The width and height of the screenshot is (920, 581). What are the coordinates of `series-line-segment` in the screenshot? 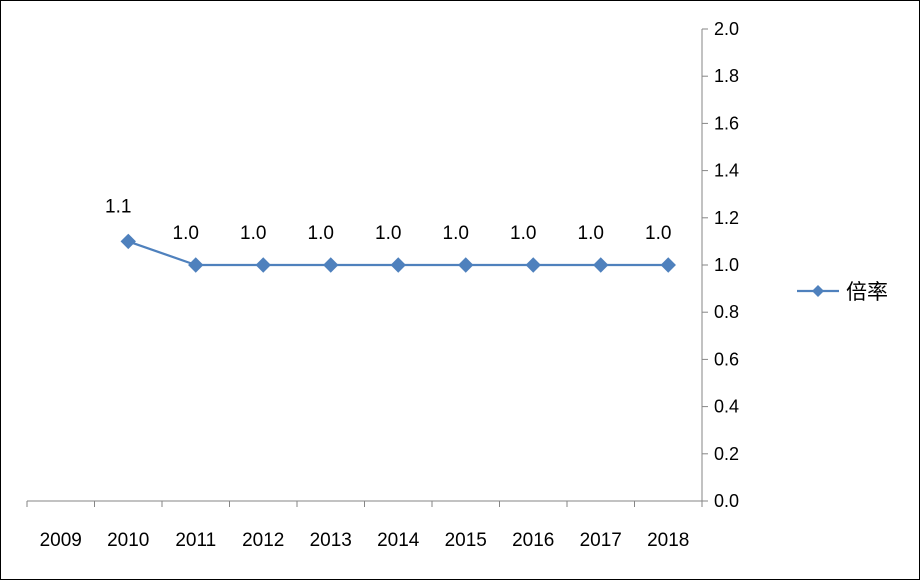 It's located at (162, 253).